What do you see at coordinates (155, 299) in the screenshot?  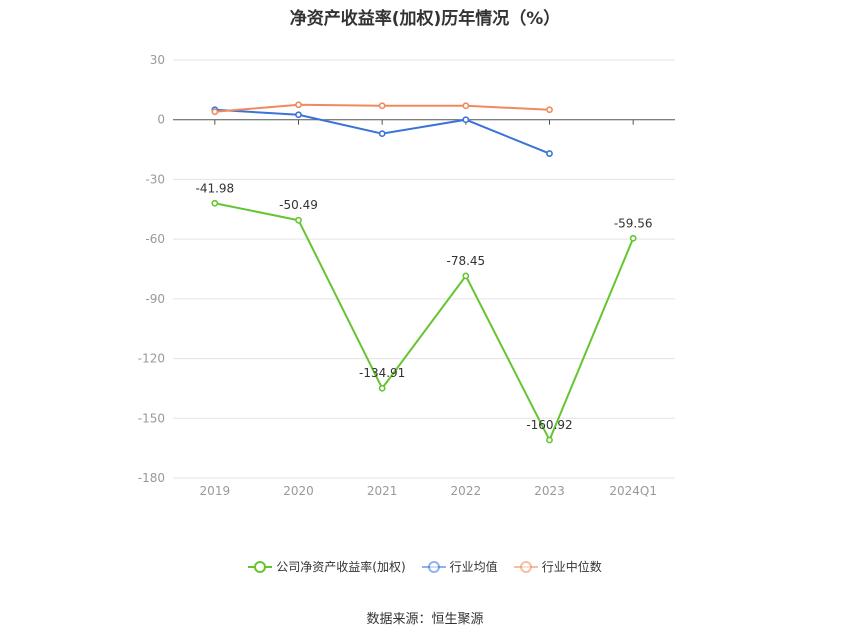 I see `y-tick-label: -90` at bounding box center [155, 299].